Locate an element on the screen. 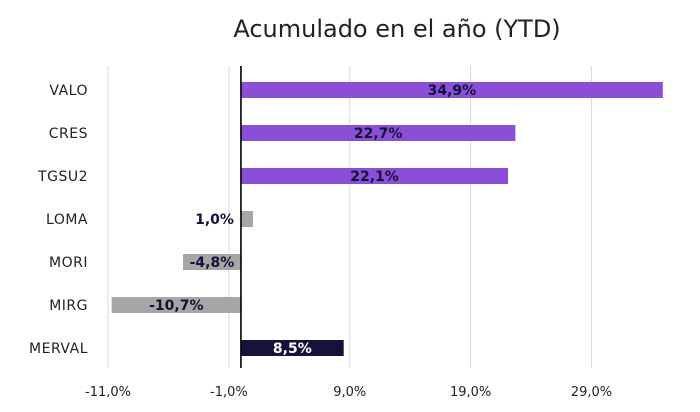  value-label: -10,7% is located at coordinates (176, 306).